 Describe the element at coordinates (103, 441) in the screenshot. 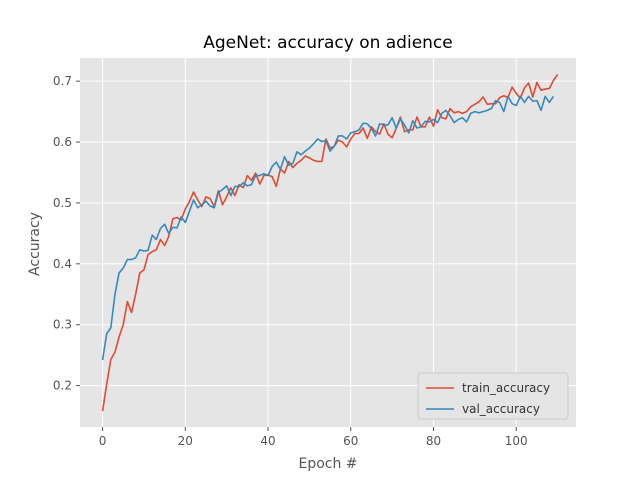

I see `x-tick-label: 0` at that location.